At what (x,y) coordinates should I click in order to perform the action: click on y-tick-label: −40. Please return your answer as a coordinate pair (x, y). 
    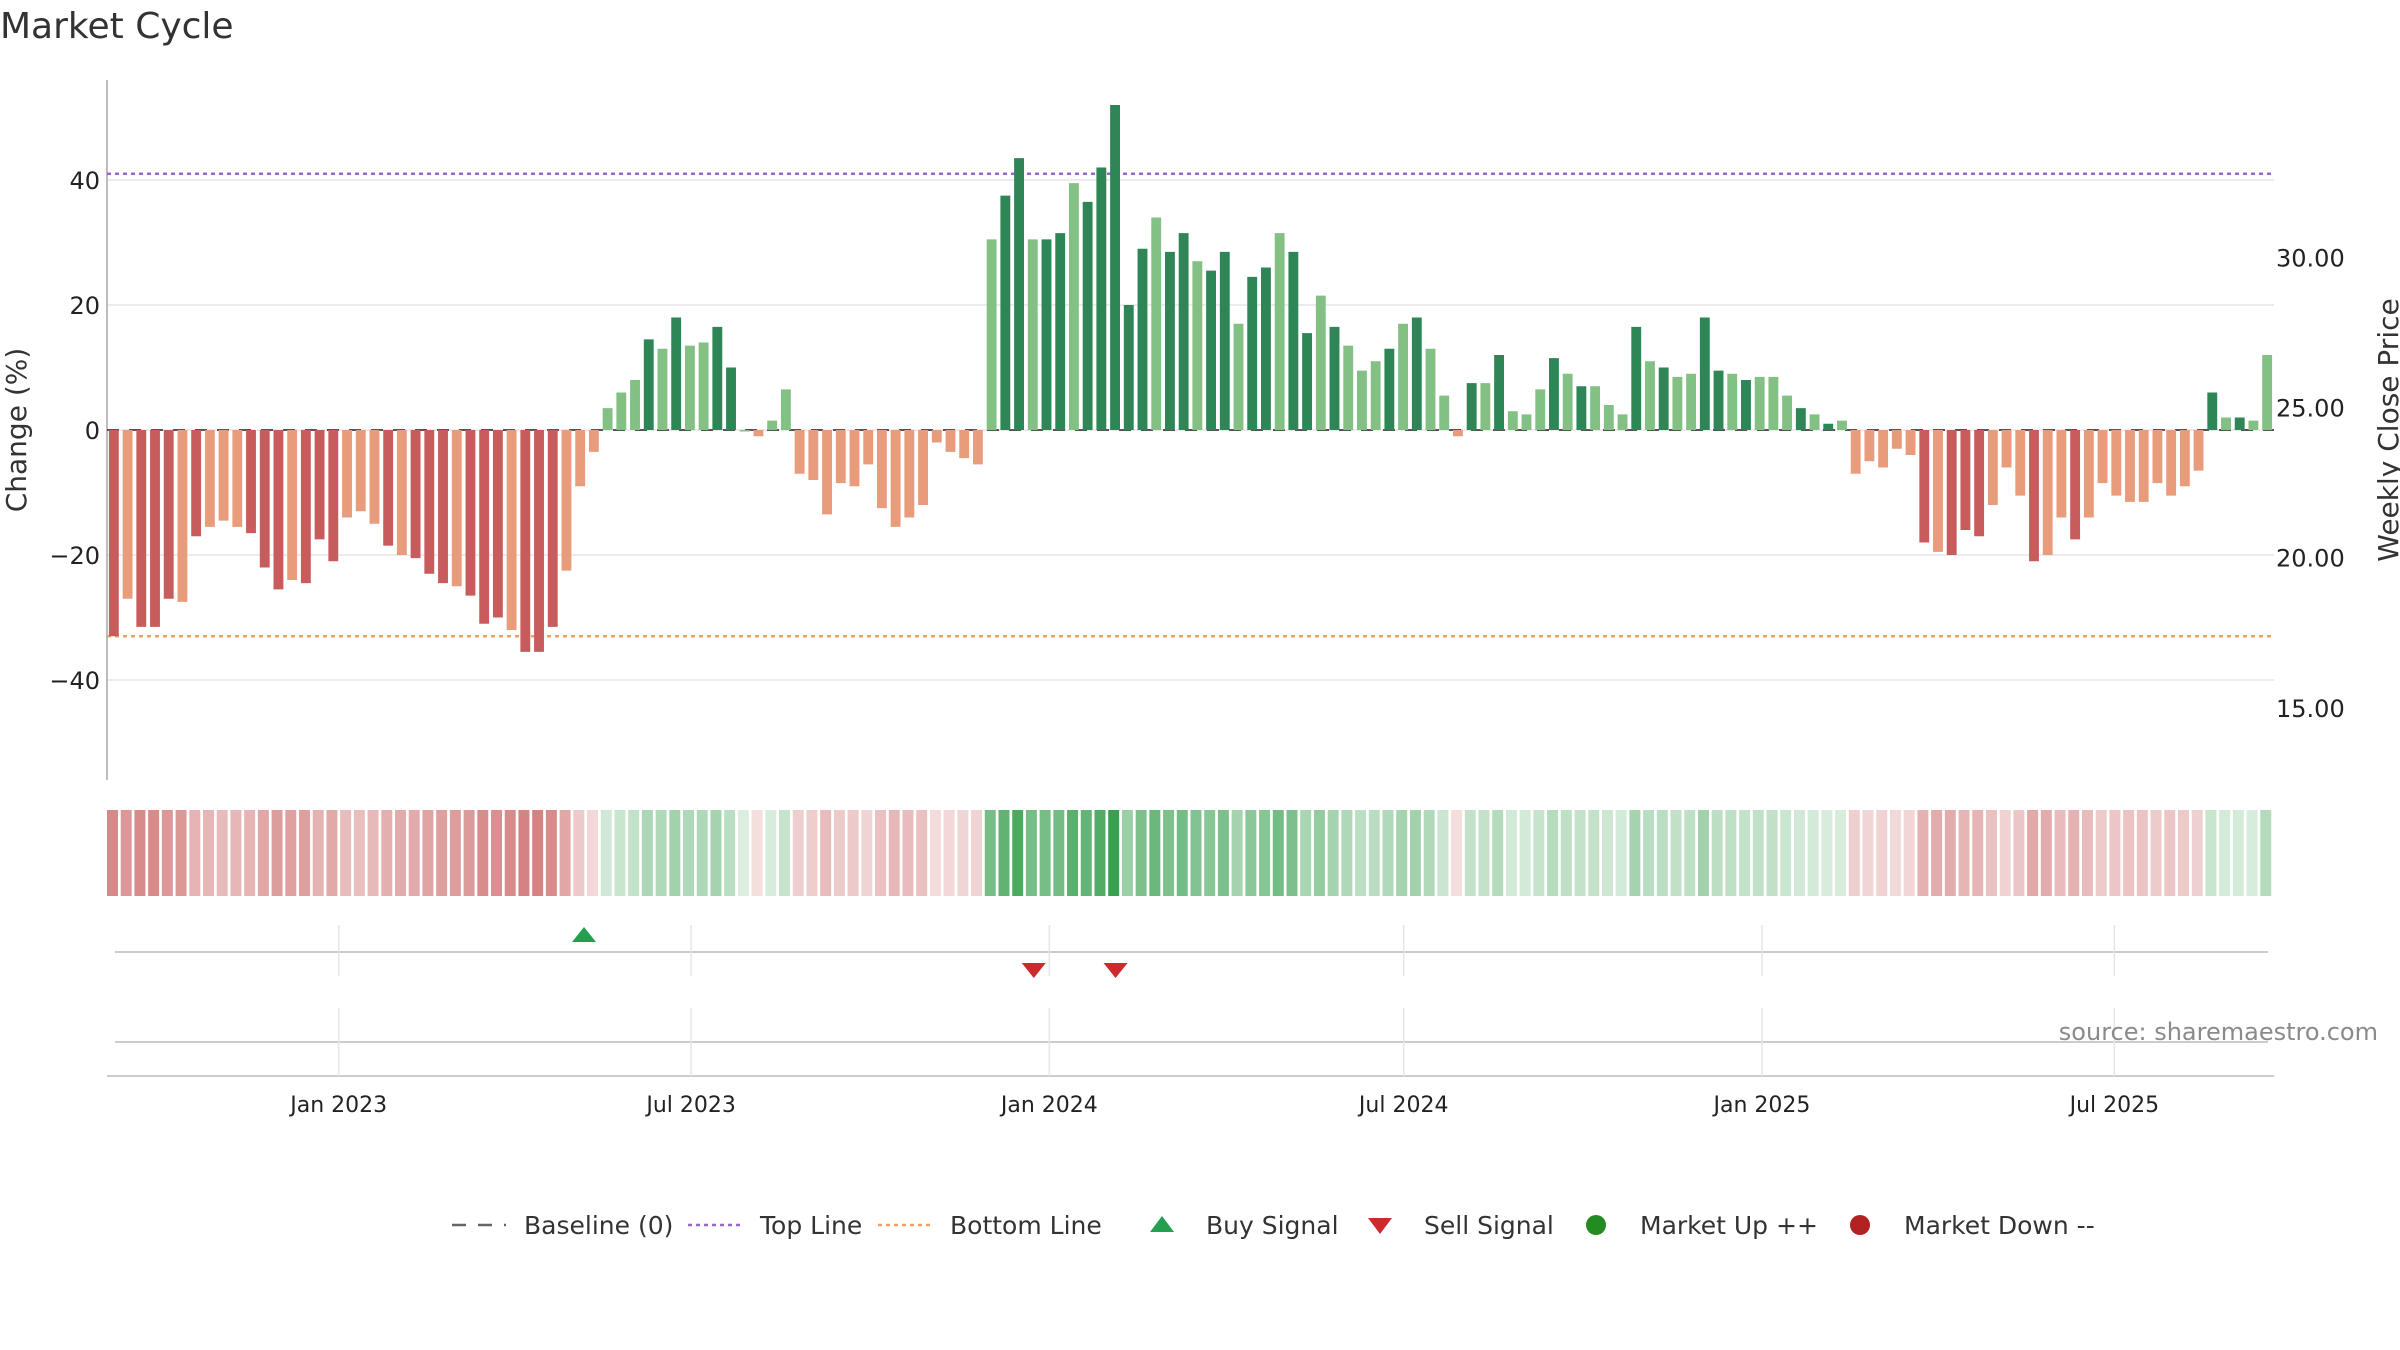
    Looking at the image, I should click on (74, 681).